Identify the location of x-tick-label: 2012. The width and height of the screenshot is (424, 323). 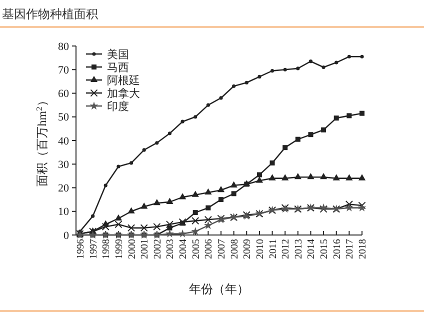
(286, 249).